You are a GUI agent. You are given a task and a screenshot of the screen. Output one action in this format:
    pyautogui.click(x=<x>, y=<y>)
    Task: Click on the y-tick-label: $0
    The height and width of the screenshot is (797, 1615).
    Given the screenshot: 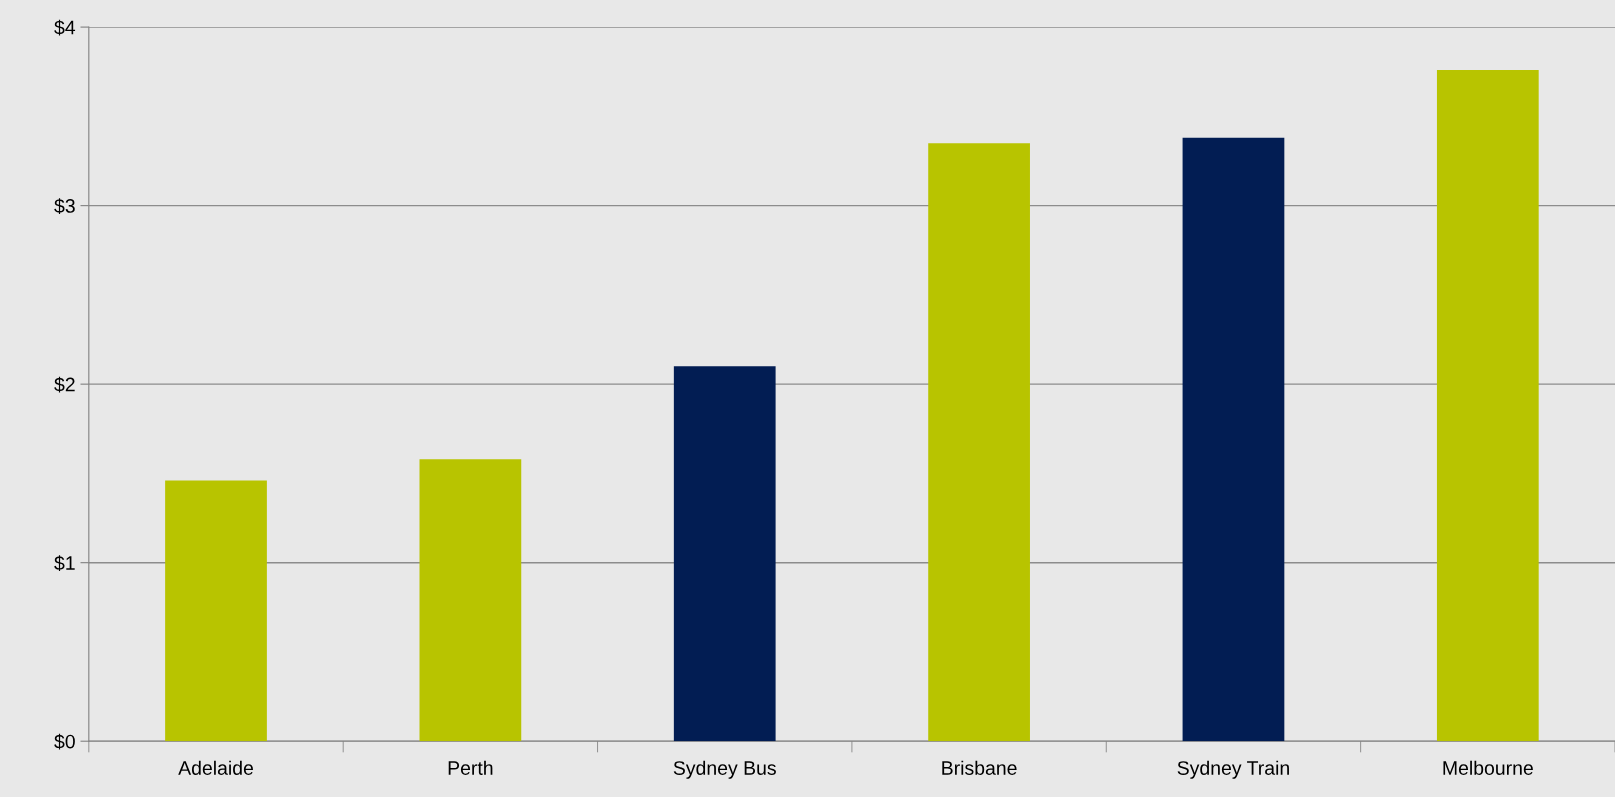 What is the action you would take?
    pyautogui.click(x=64, y=741)
    